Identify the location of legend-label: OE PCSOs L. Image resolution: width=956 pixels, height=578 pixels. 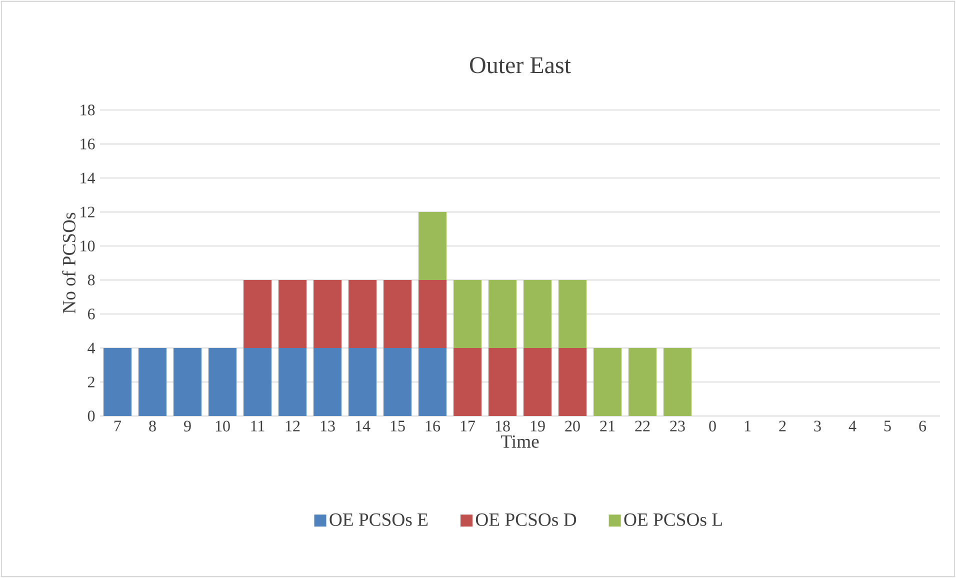
(673, 519).